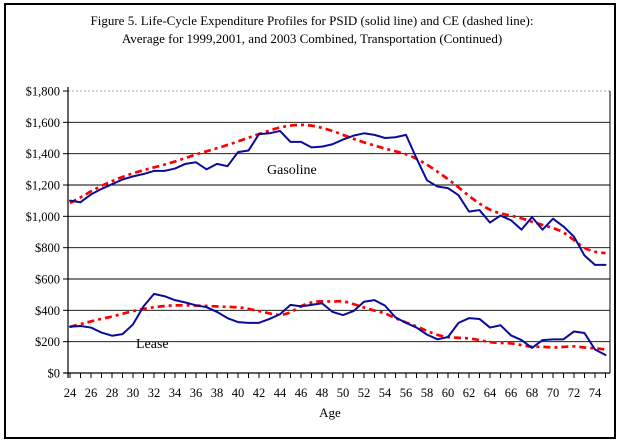 The height and width of the screenshot is (447, 624). I want to click on y-tick-label: $1,600, so click(43, 123).